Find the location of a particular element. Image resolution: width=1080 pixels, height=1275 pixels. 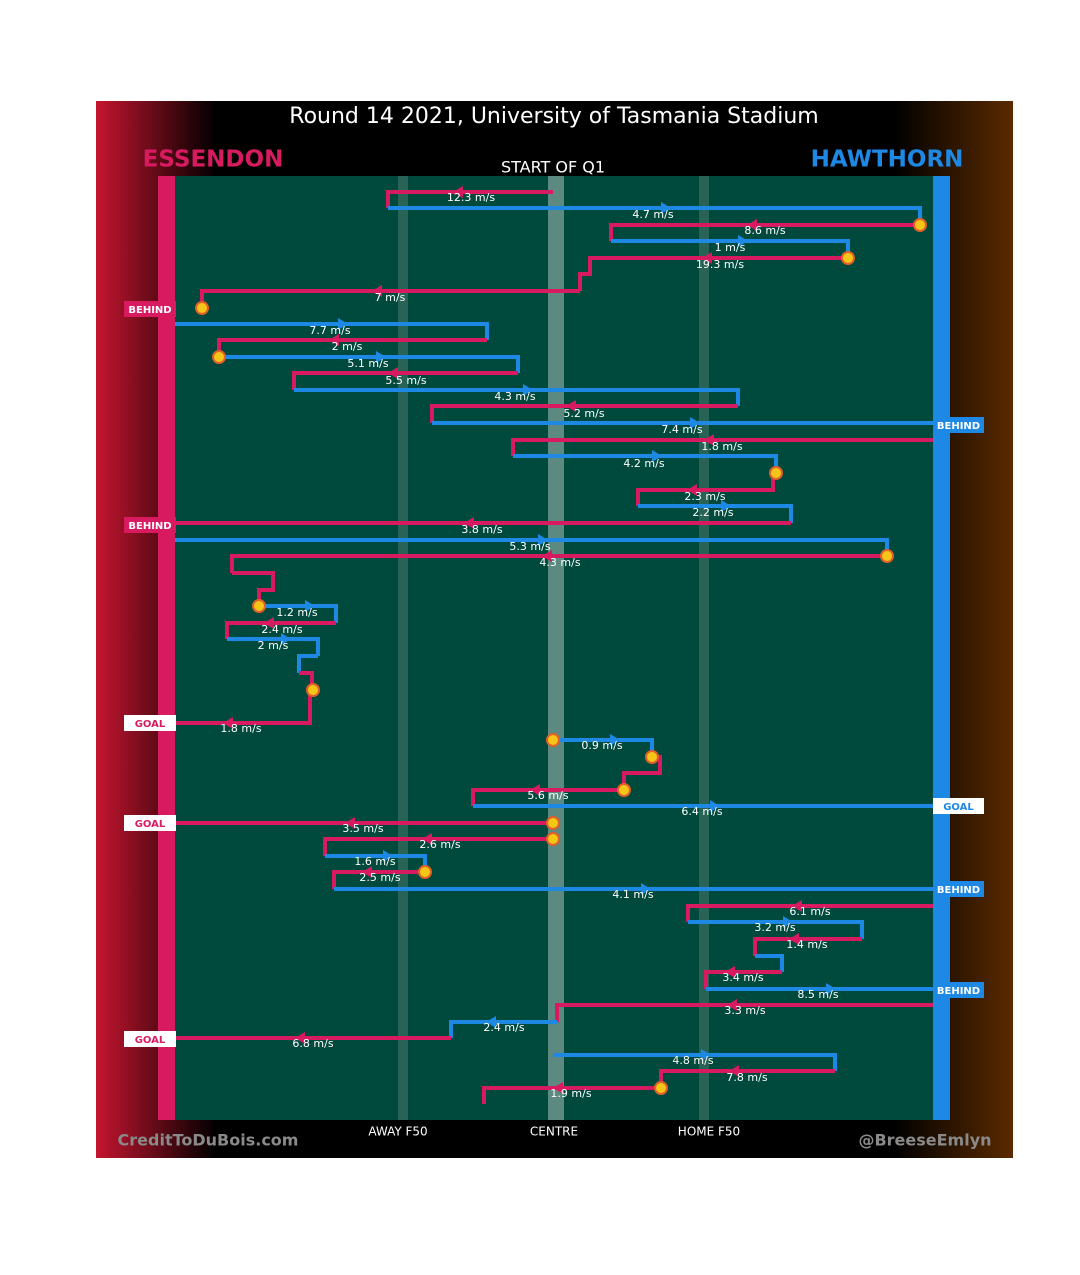

kick-speed: 7.7 m/s is located at coordinates (329, 330).